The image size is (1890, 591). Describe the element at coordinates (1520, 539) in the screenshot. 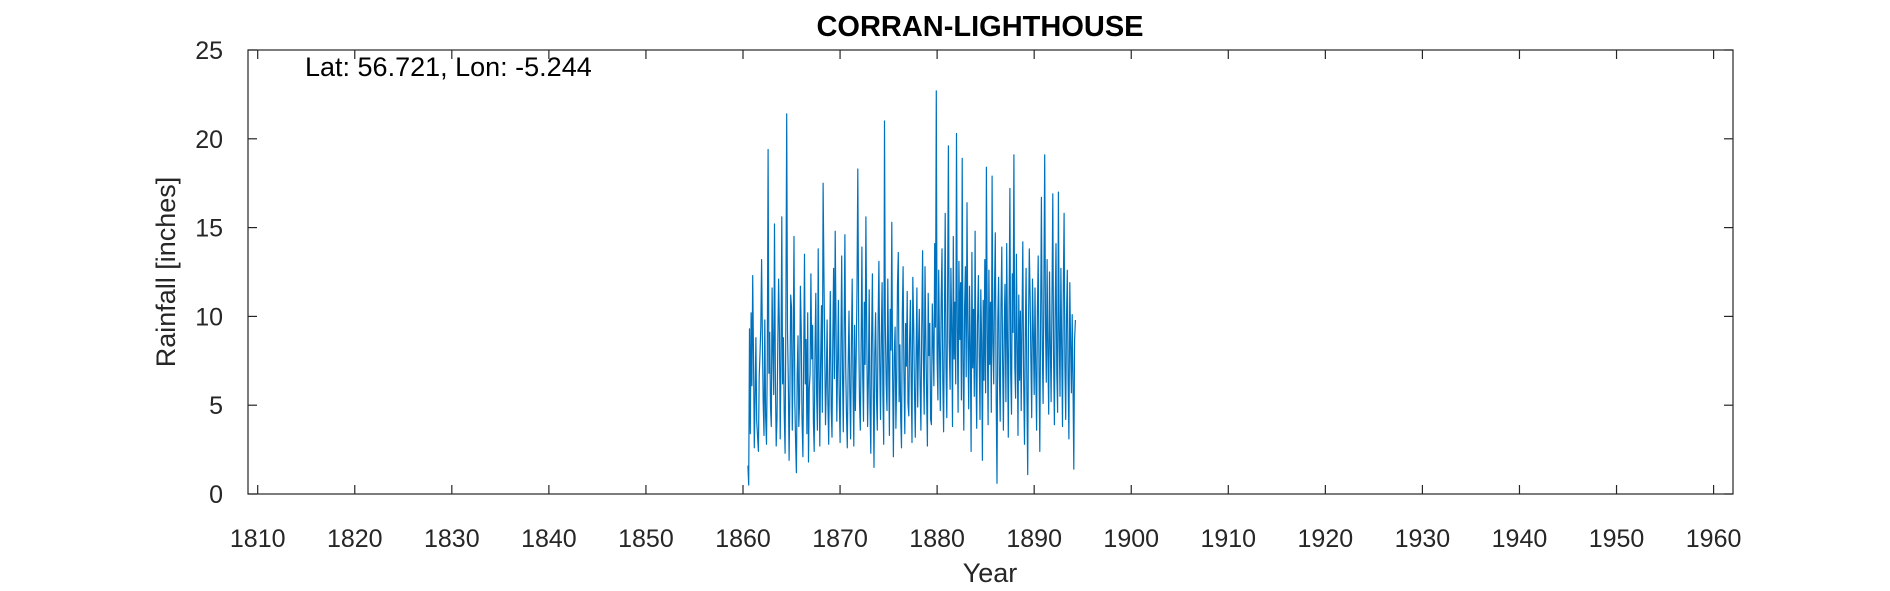

I see `x-tick-label: 1940` at that location.